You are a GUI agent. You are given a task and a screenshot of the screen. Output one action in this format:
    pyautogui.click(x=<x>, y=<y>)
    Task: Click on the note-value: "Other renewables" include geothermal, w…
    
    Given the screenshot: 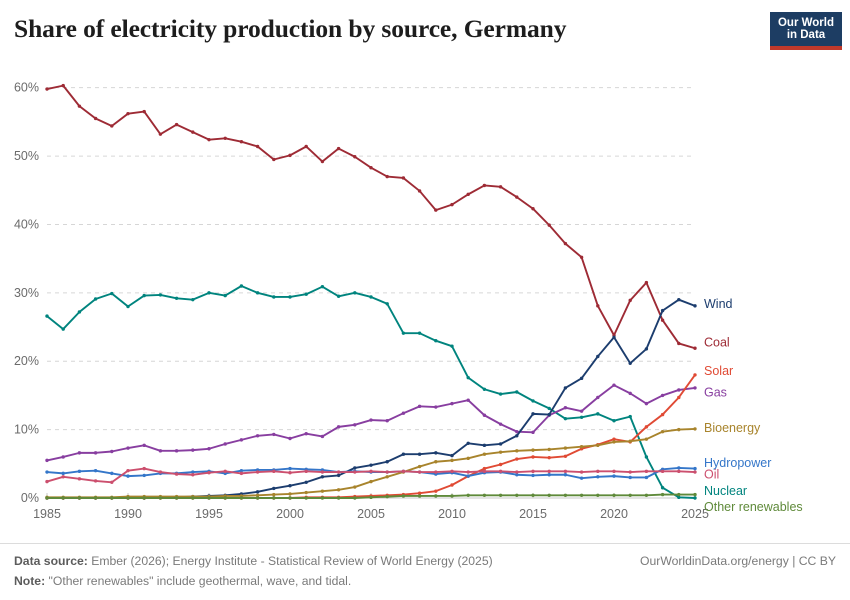 What is the action you would take?
    pyautogui.click(x=198, y=581)
    